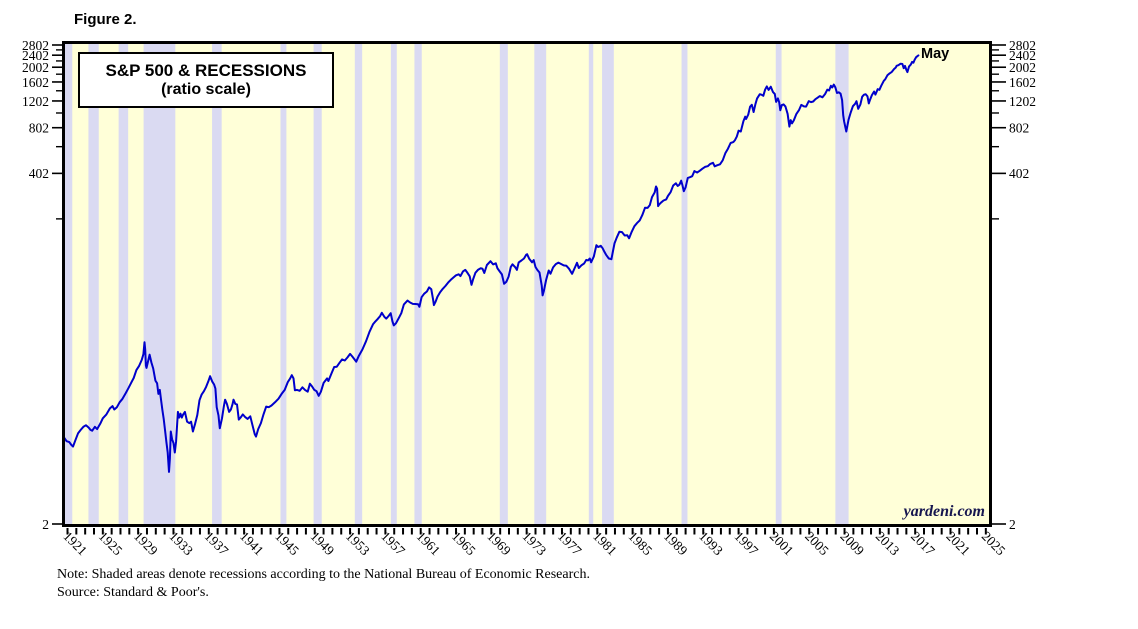 The height and width of the screenshot is (629, 1138). I want to click on y-tick-label-right: 402, so click(1019, 173).